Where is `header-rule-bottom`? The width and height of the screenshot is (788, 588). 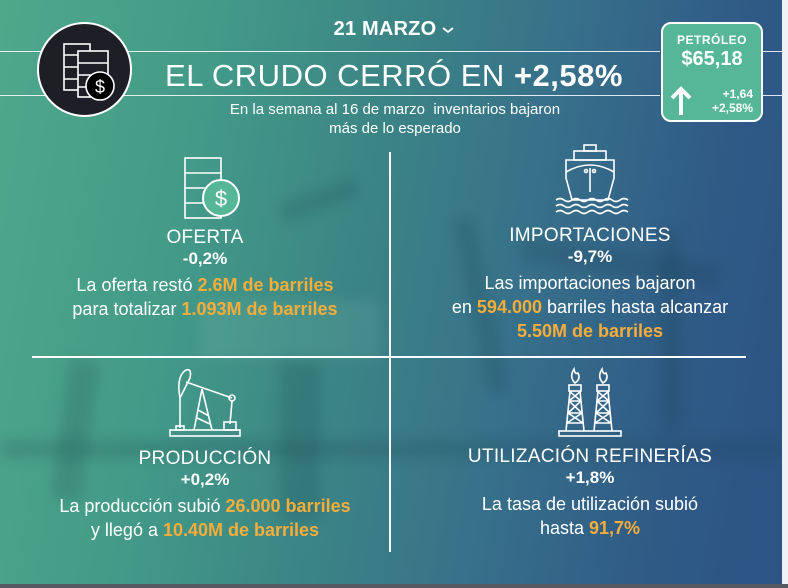
header-rule-bottom is located at coordinates (417, 95).